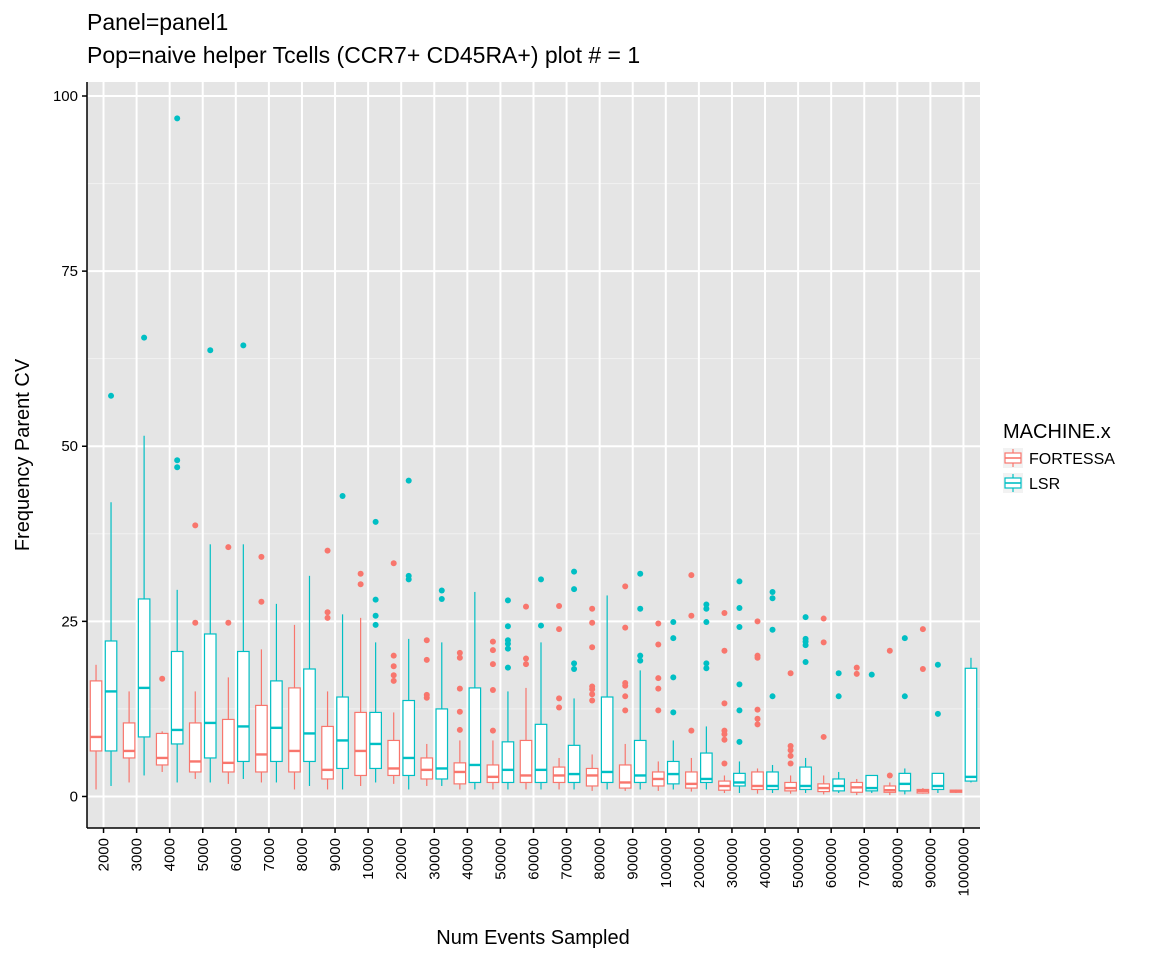  I want to click on y-tick-label: 100, so click(65, 96).